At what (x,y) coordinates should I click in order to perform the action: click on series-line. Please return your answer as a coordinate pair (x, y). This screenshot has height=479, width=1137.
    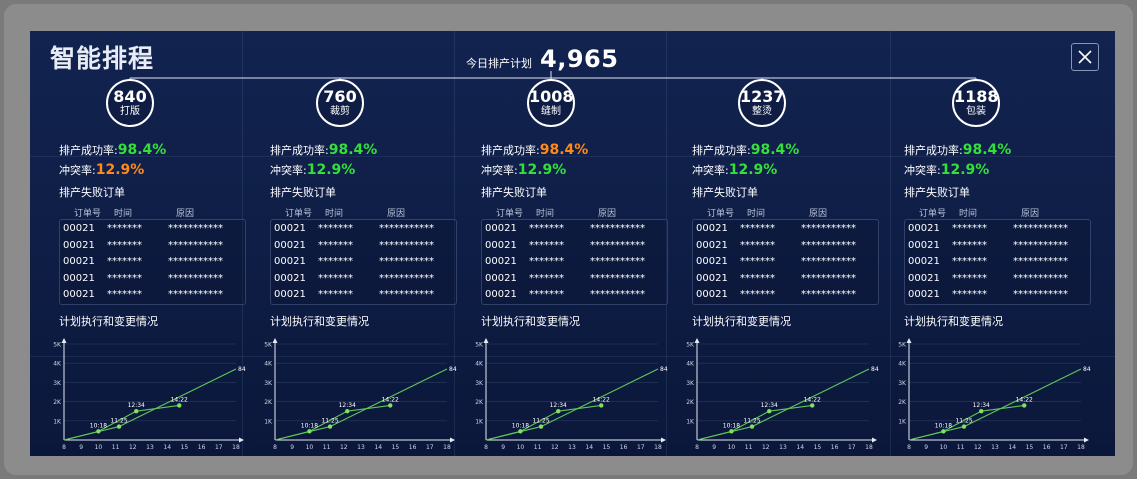
    Looking at the image, I should click on (543, 422).